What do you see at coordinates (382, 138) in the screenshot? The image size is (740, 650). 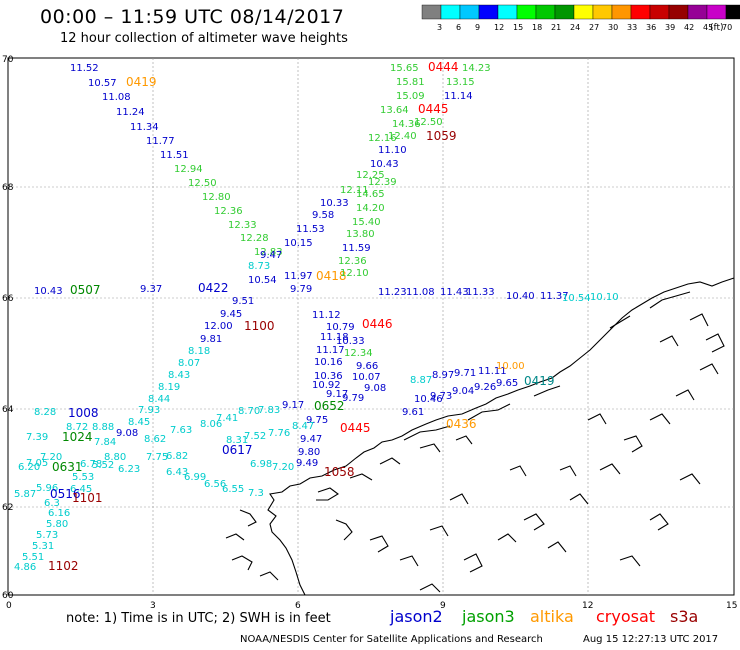 I see `wave-height-label: 12.16` at bounding box center [382, 138].